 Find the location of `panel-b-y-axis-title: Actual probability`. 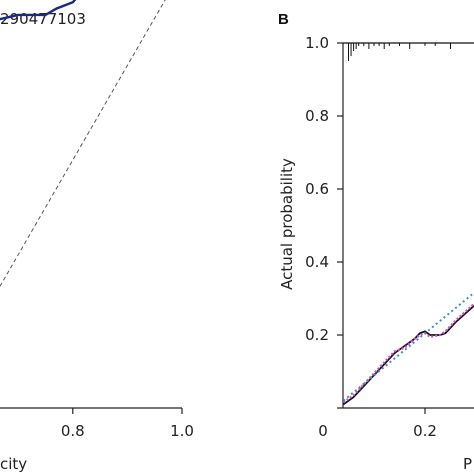

panel-b-y-axis-title: Actual probability is located at coordinates (287, 224).